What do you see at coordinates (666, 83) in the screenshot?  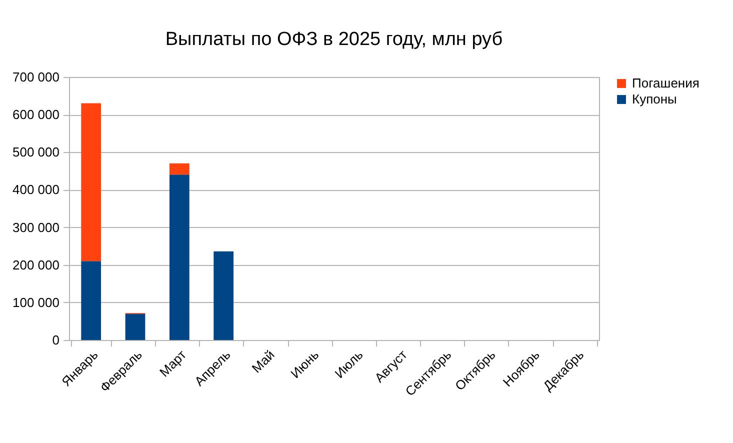 I see `legend-label: Погашения` at bounding box center [666, 83].